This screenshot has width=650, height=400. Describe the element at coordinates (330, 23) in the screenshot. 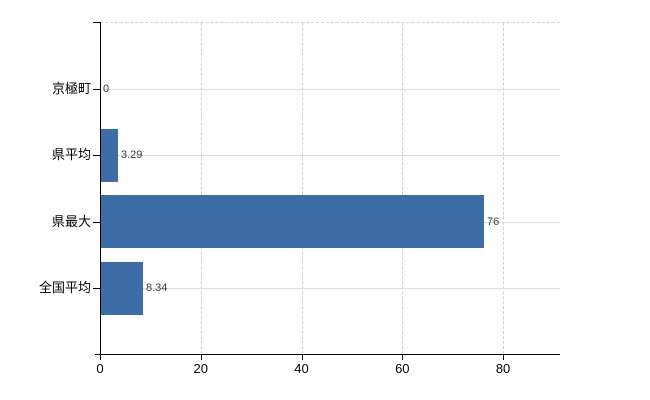

I see `plot-top-border` at that location.